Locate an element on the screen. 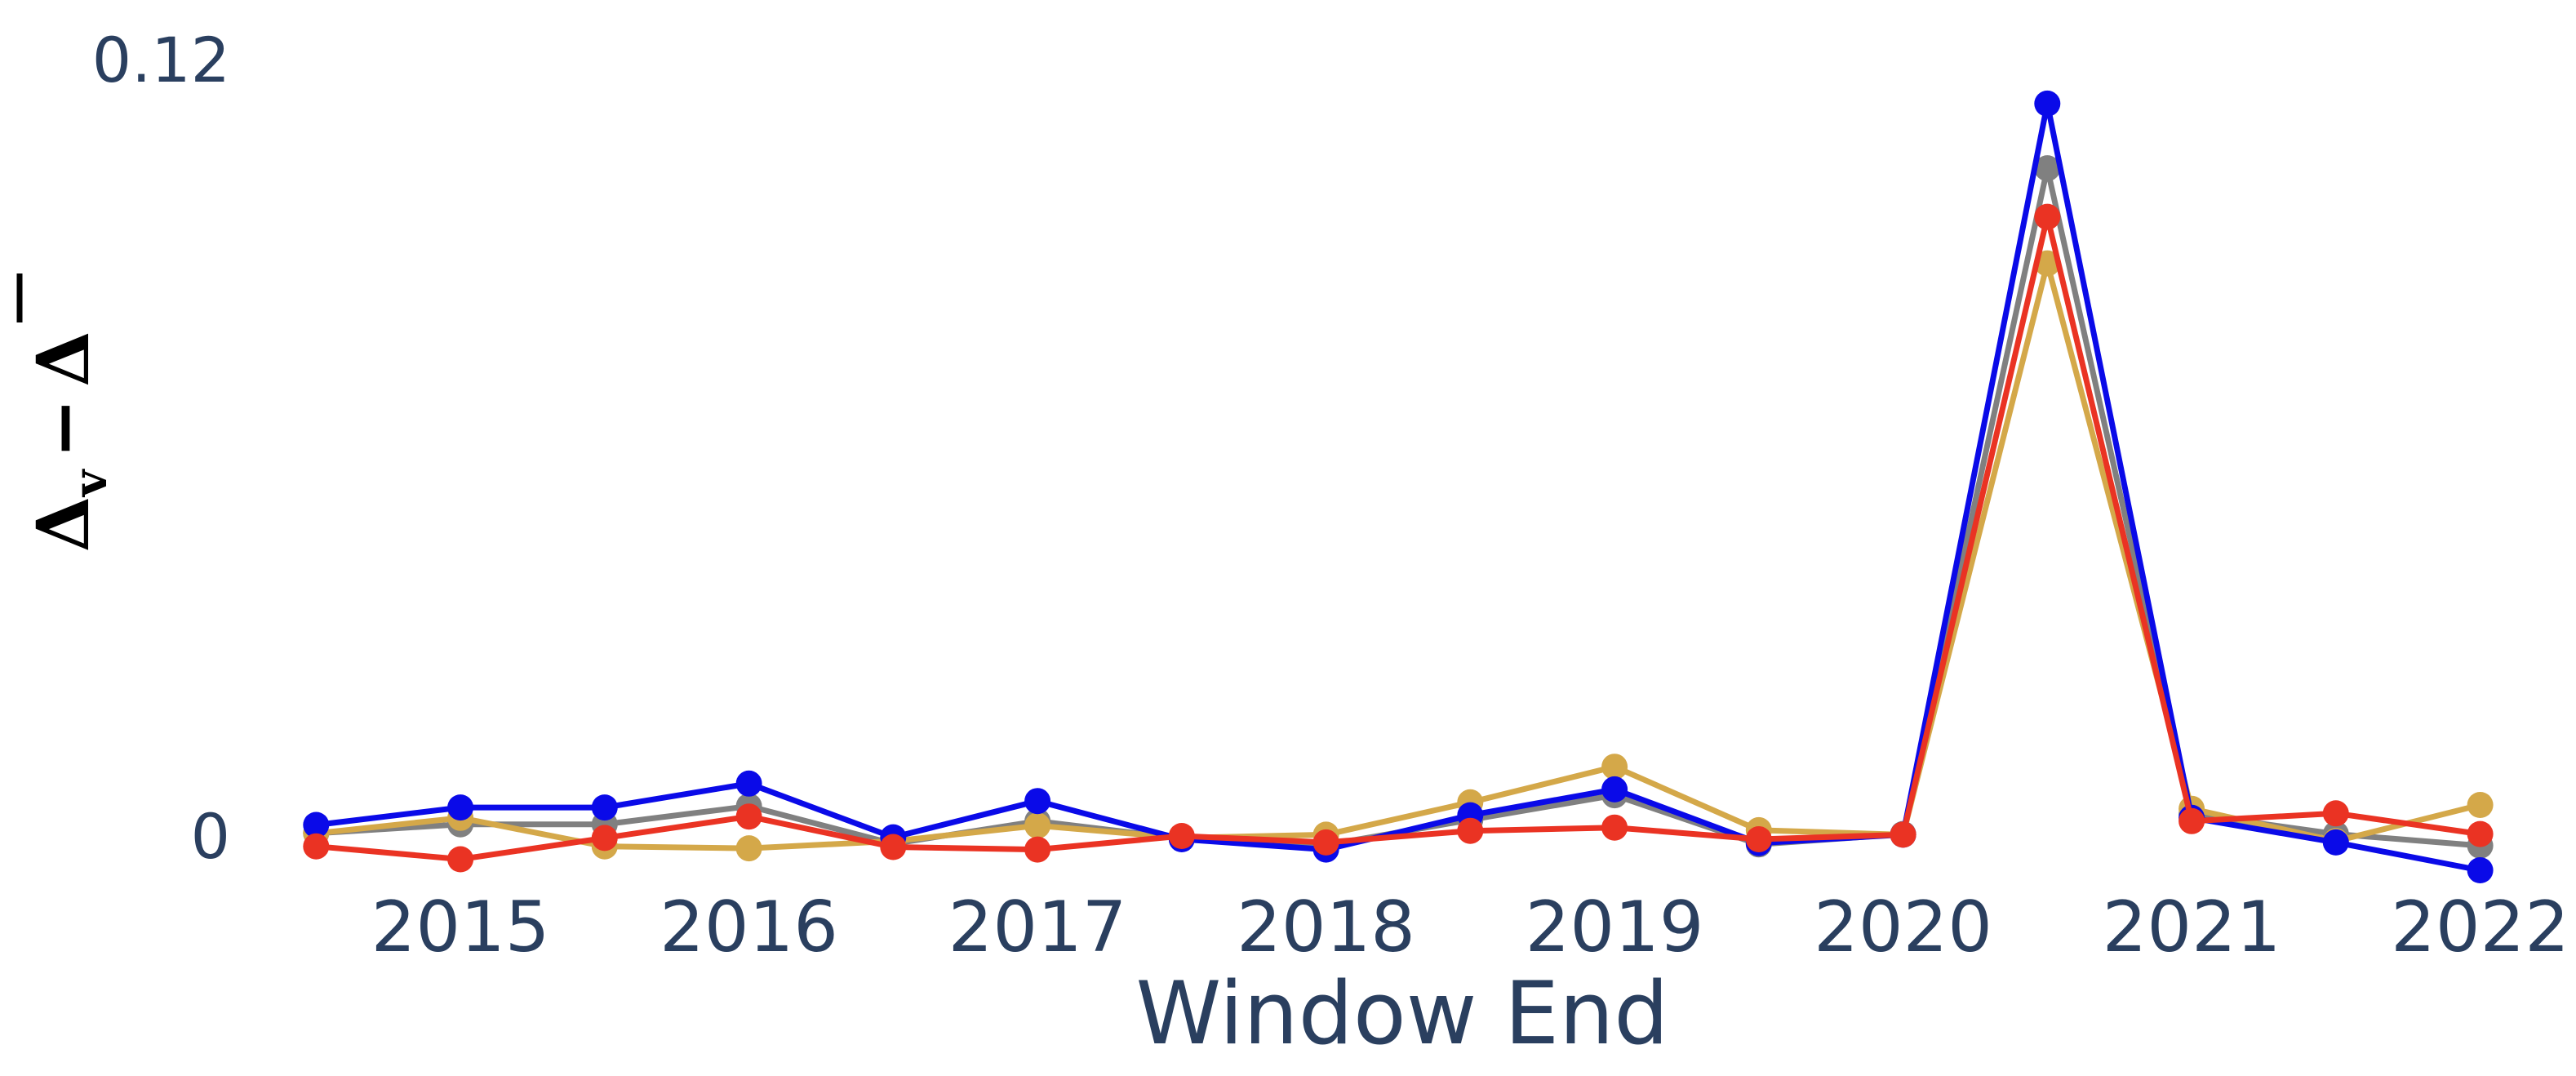  x-tick-labels: 2015 2016 2017 2018 2019 2020 2021 2022 is located at coordinates (1470, 927).